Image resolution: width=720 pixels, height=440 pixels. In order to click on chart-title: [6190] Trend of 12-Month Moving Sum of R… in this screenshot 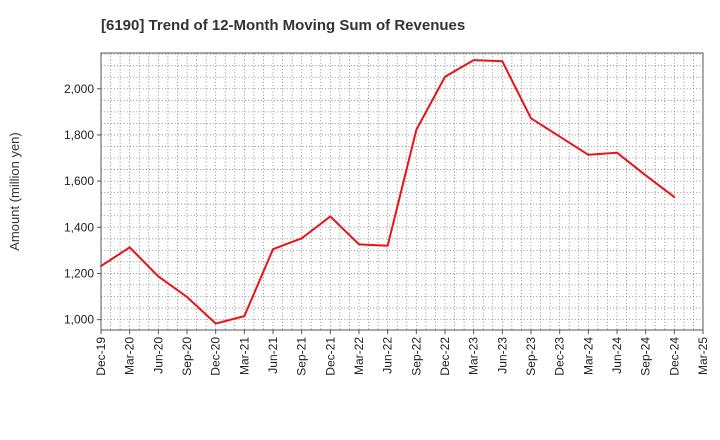, I will do `click(283, 25)`.